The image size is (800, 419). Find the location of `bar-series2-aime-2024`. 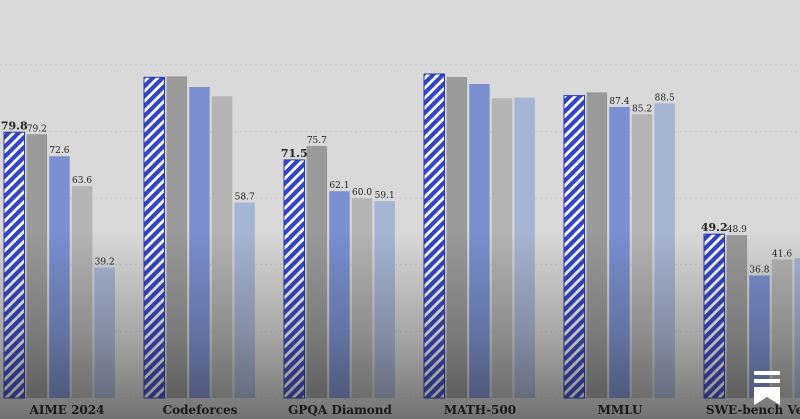

bar-series2-aime-2024 is located at coordinates (37, 266).